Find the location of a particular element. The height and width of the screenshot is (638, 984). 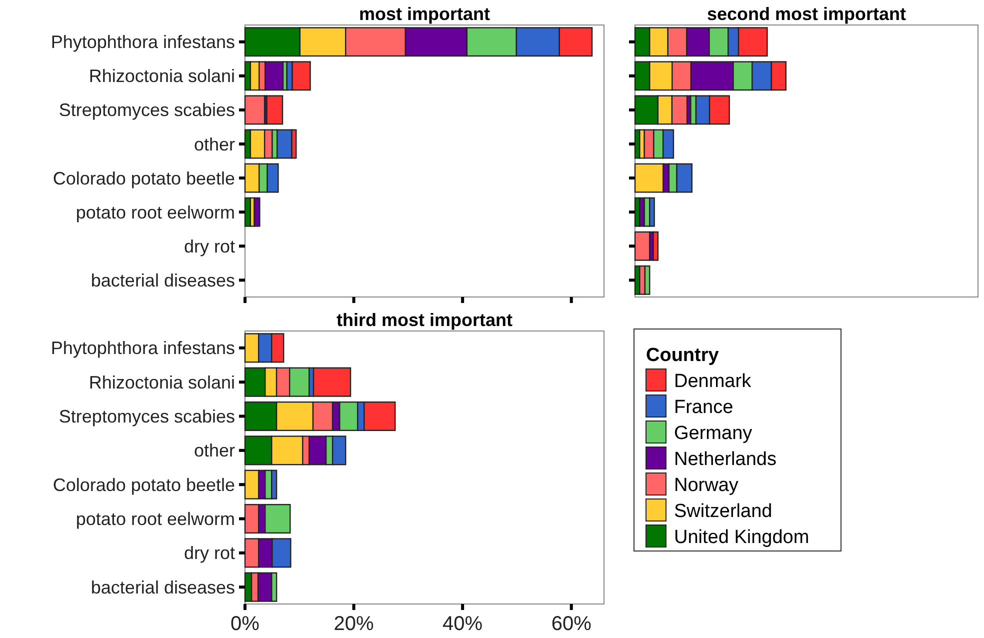

x-tick-label: 60% is located at coordinates (571, 624).